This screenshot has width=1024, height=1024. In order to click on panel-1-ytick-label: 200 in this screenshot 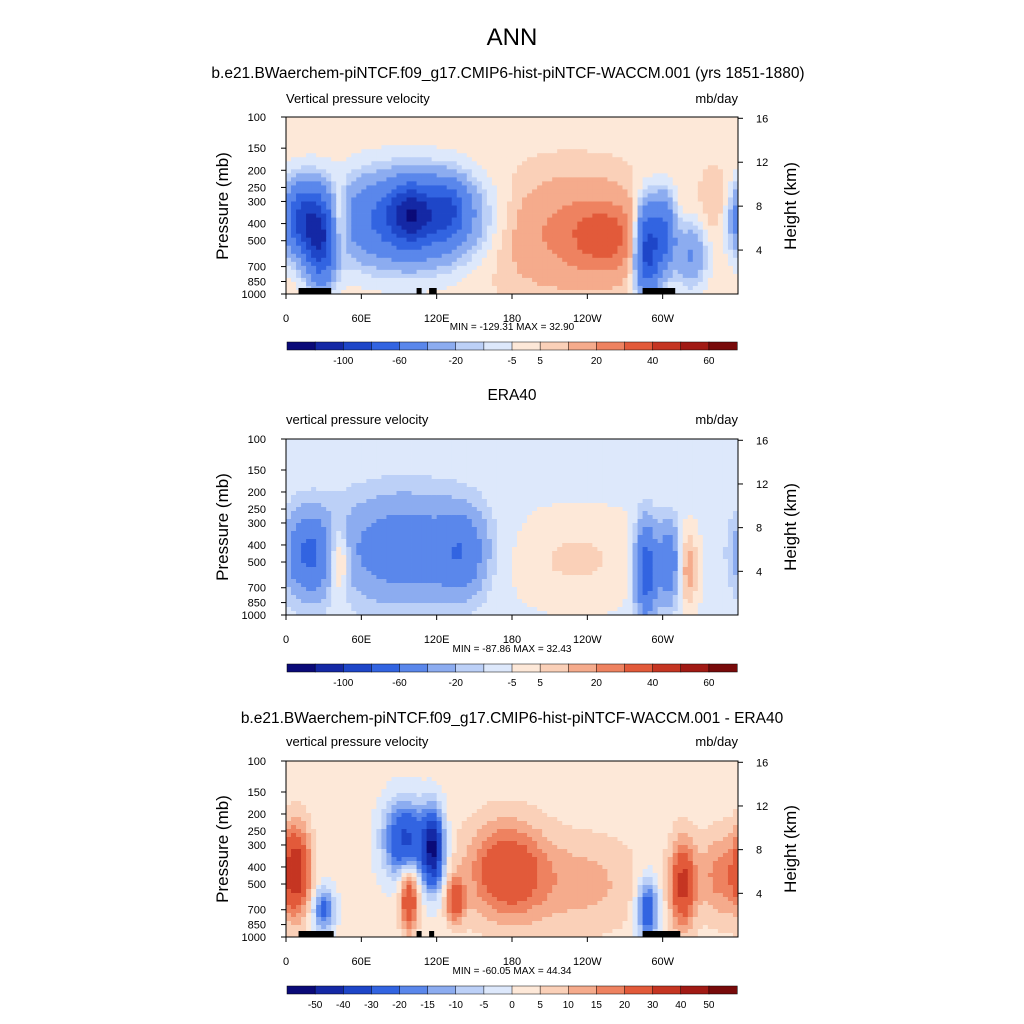, I will do `click(257, 171)`.